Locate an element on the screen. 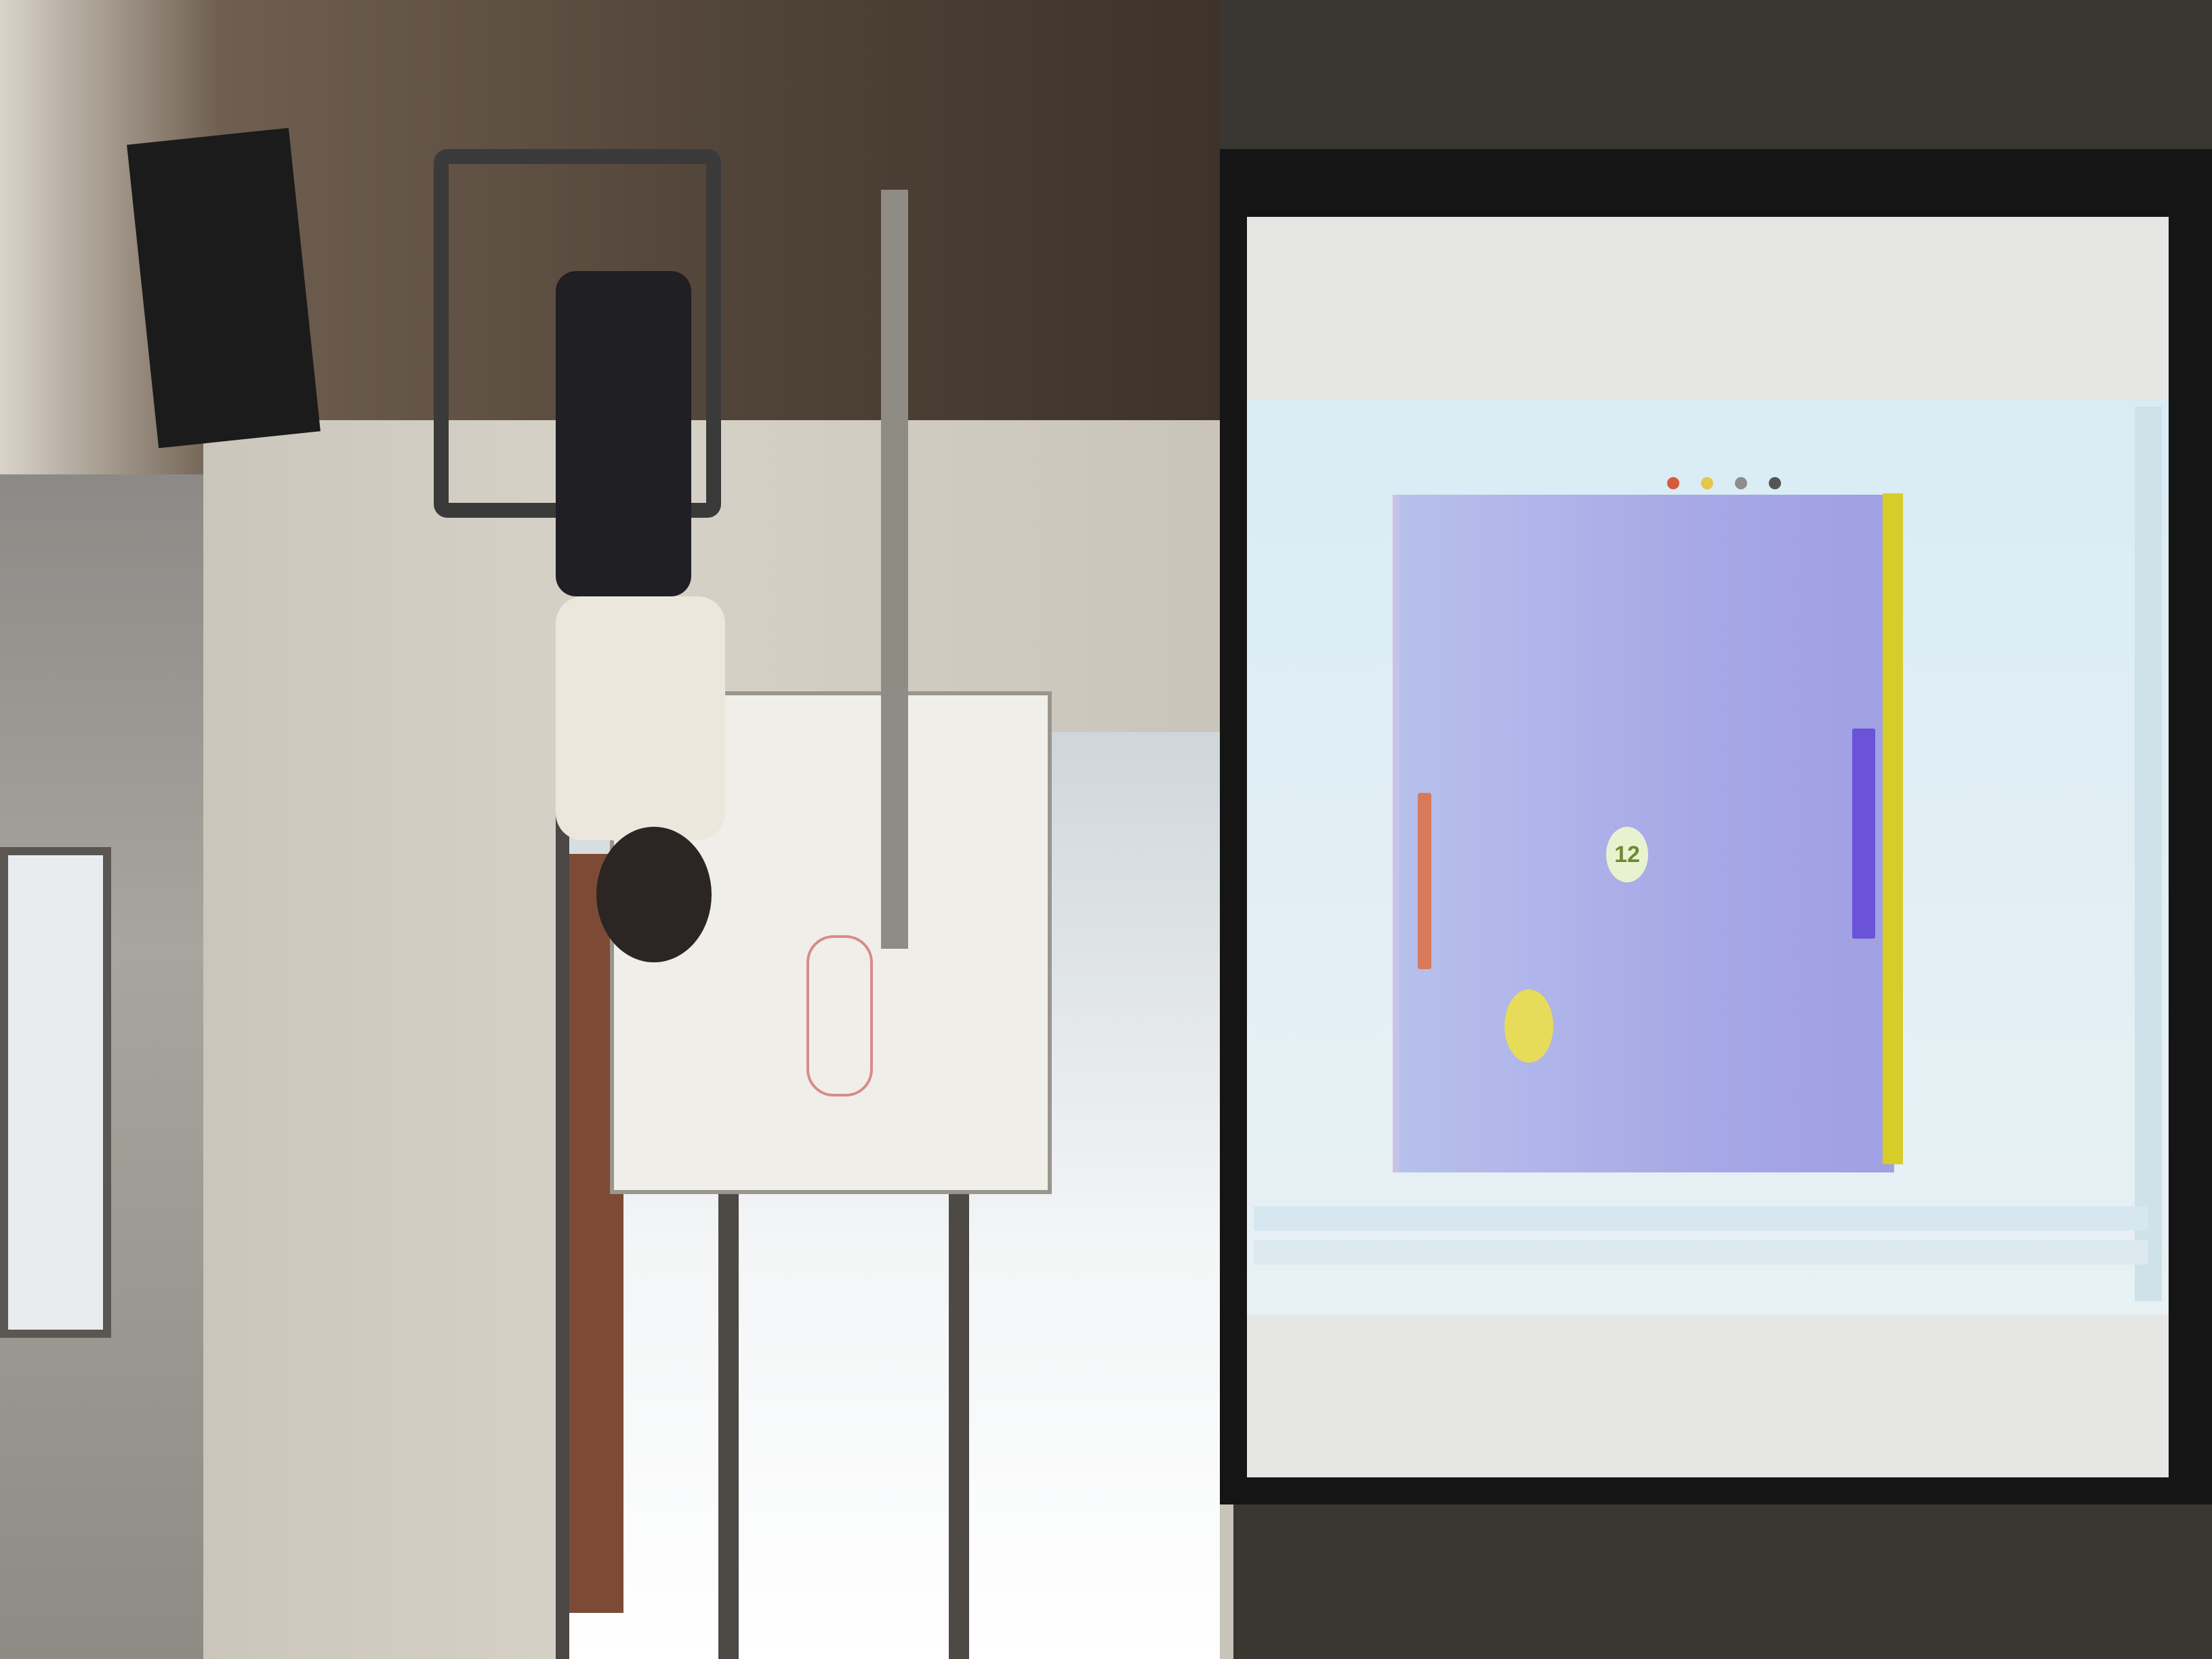 This screenshot has width=2212, height=1659. person-body is located at coordinates (640, 718).